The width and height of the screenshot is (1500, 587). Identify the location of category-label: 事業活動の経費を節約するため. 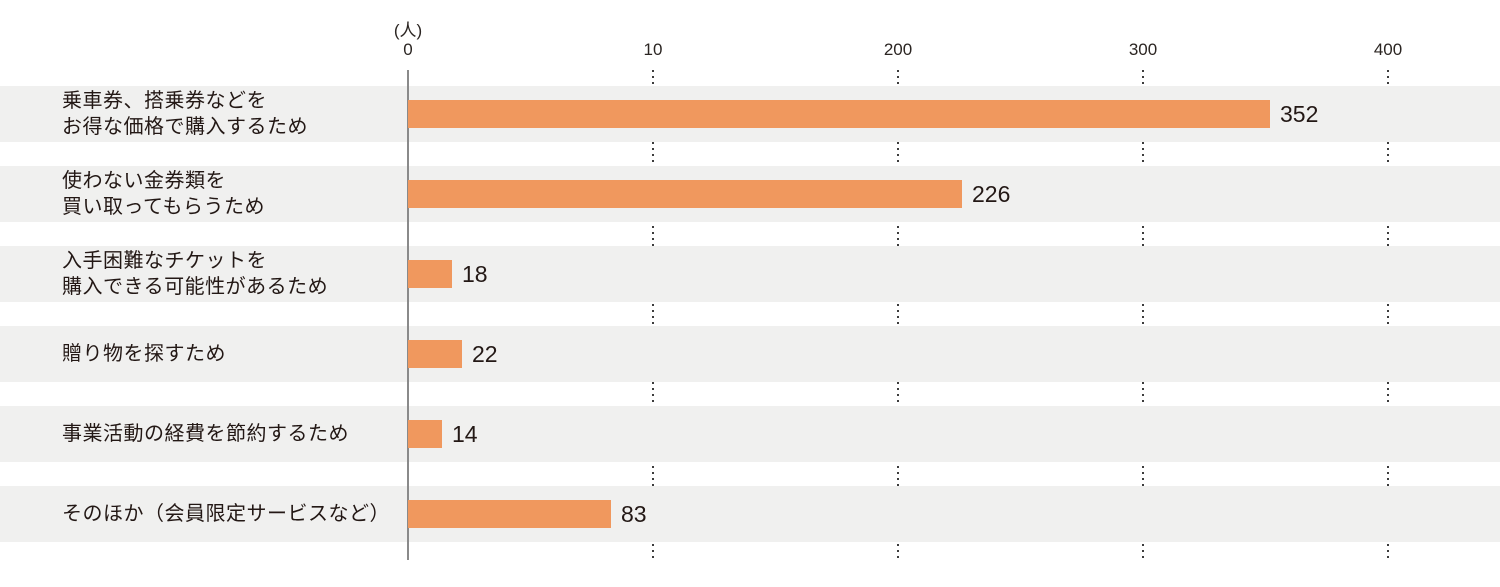
(205, 434).